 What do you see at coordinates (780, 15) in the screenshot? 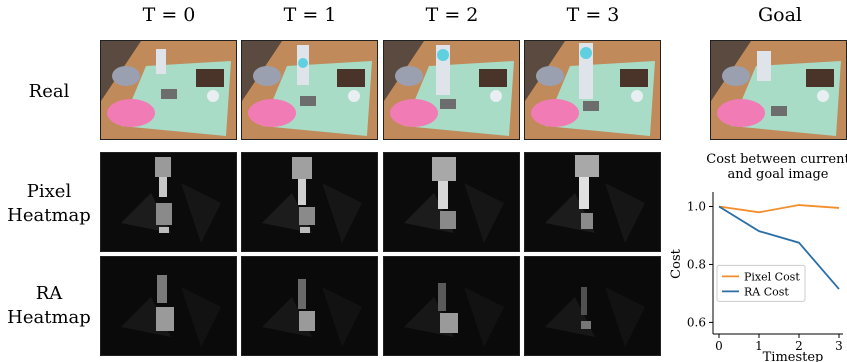
I see `column-header-goal: Goal` at bounding box center [780, 15].